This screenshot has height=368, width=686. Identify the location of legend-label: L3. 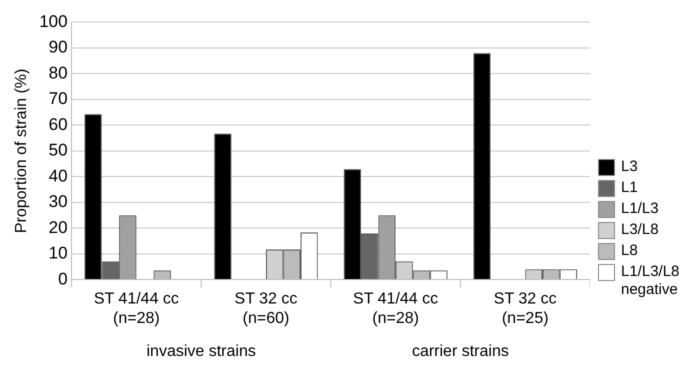
(629, 167).